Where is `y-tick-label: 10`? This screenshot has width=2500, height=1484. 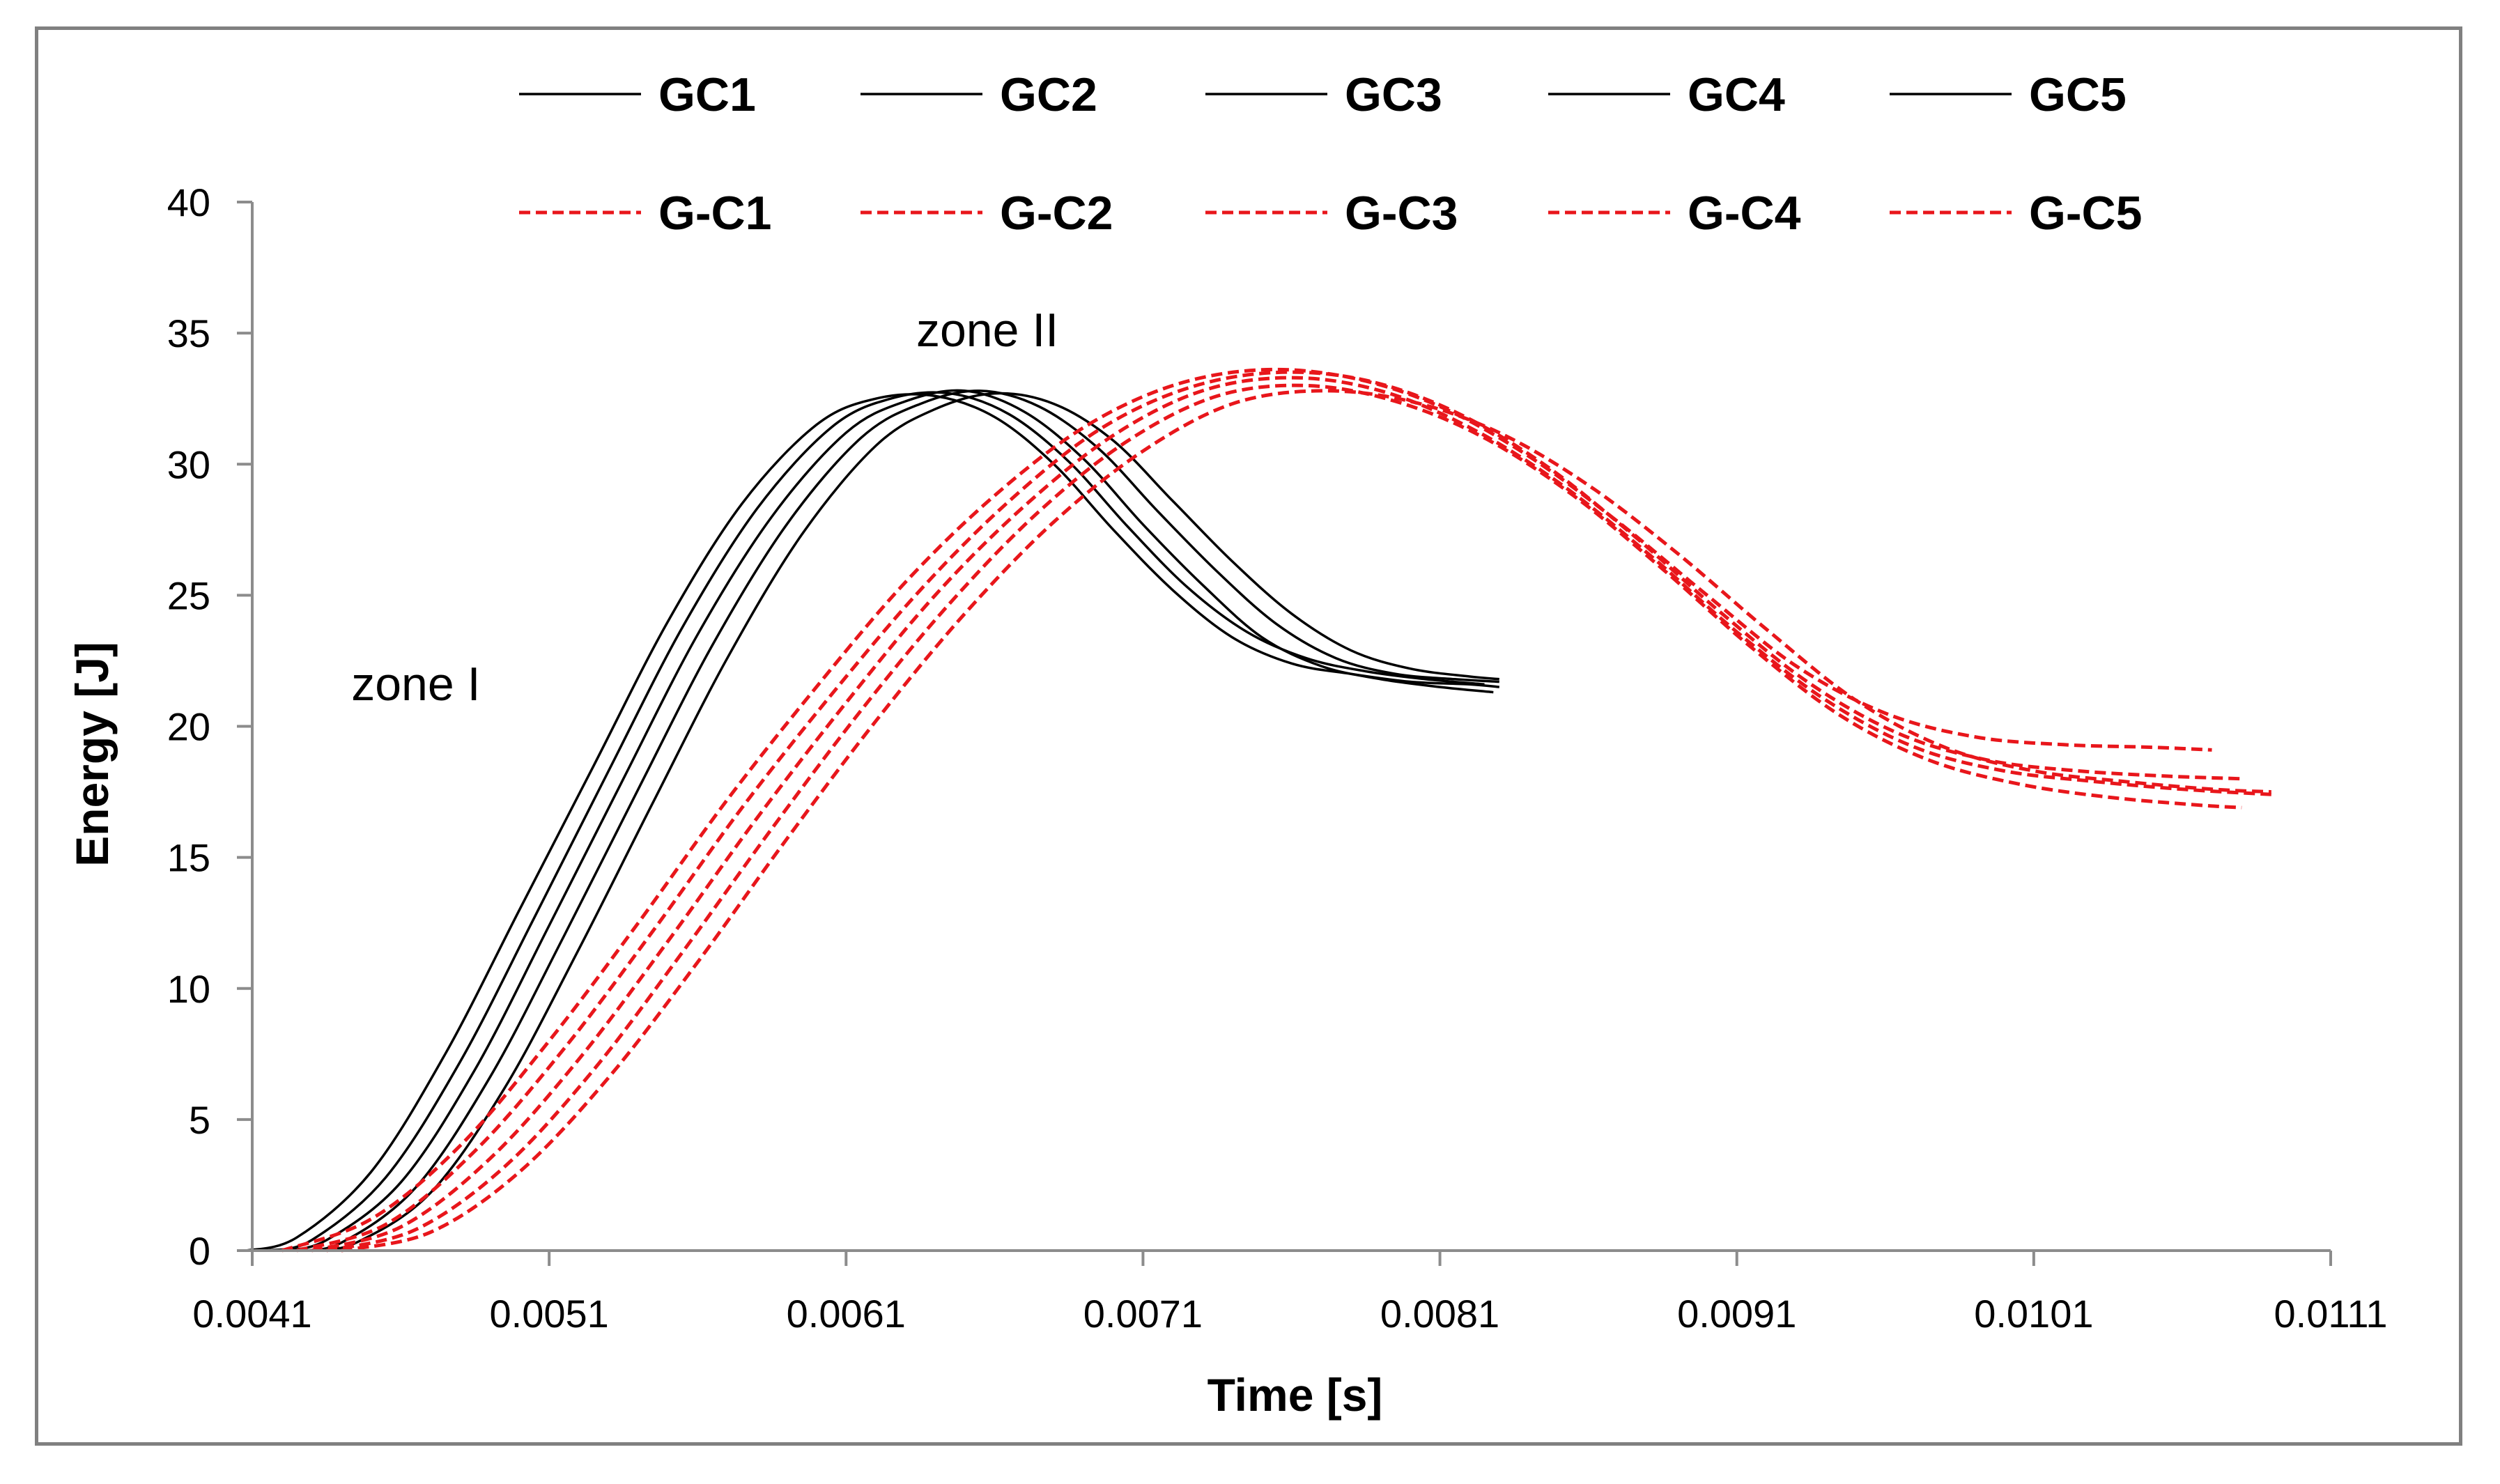 y-tick-label: 10 is located at coordinates (189, 989).